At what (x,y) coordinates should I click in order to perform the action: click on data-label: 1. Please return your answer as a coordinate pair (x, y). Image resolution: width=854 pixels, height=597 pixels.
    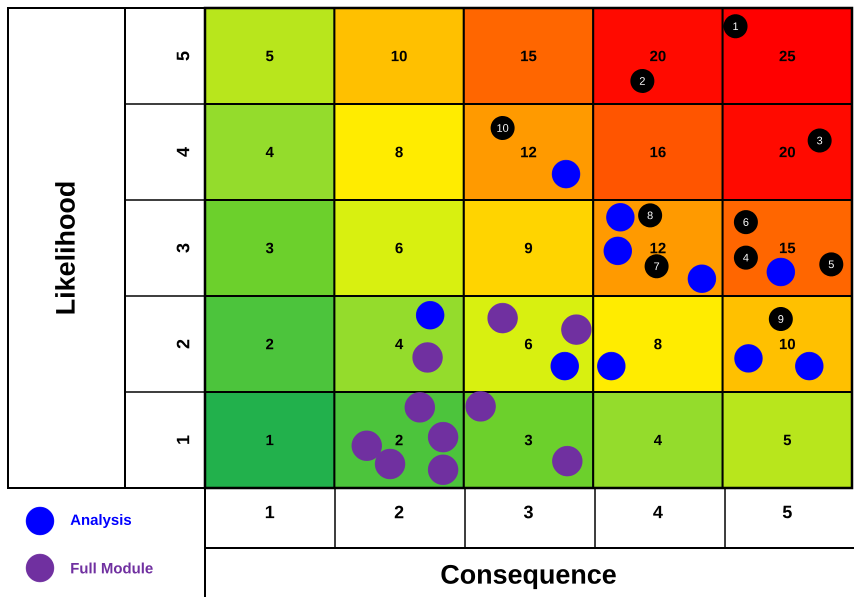
    Looking at the image, I should click on (270, 440).